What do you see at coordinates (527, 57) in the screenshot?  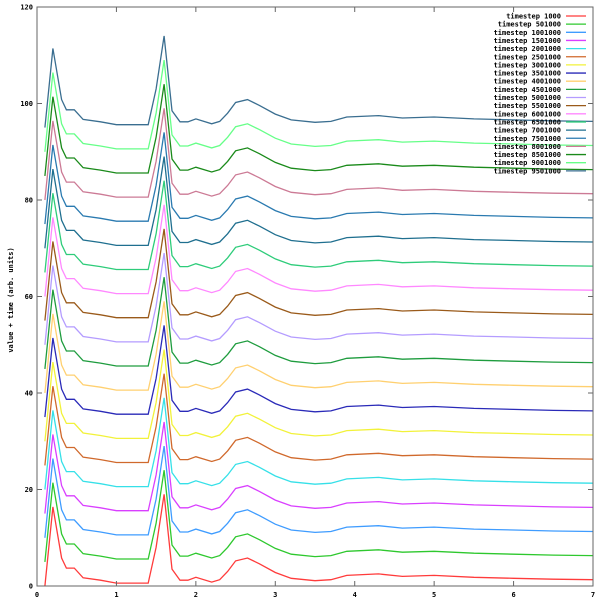 I see `legend-entry-label: timestep 2501000` at bounding box center [527, 57].